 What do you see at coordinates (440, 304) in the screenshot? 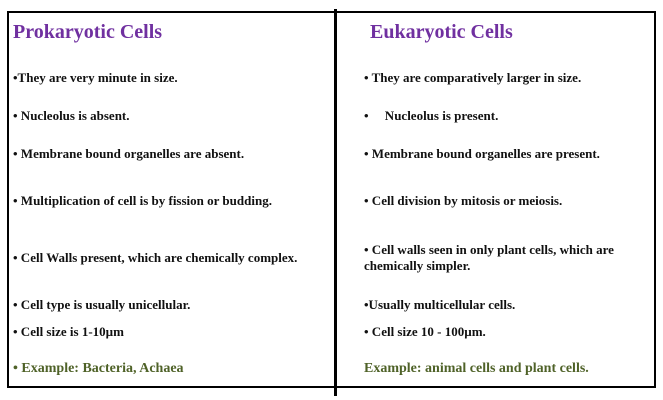
I see `eukaryotic-item: •Usually multicellular cells.` at bounding box center [440, 304].